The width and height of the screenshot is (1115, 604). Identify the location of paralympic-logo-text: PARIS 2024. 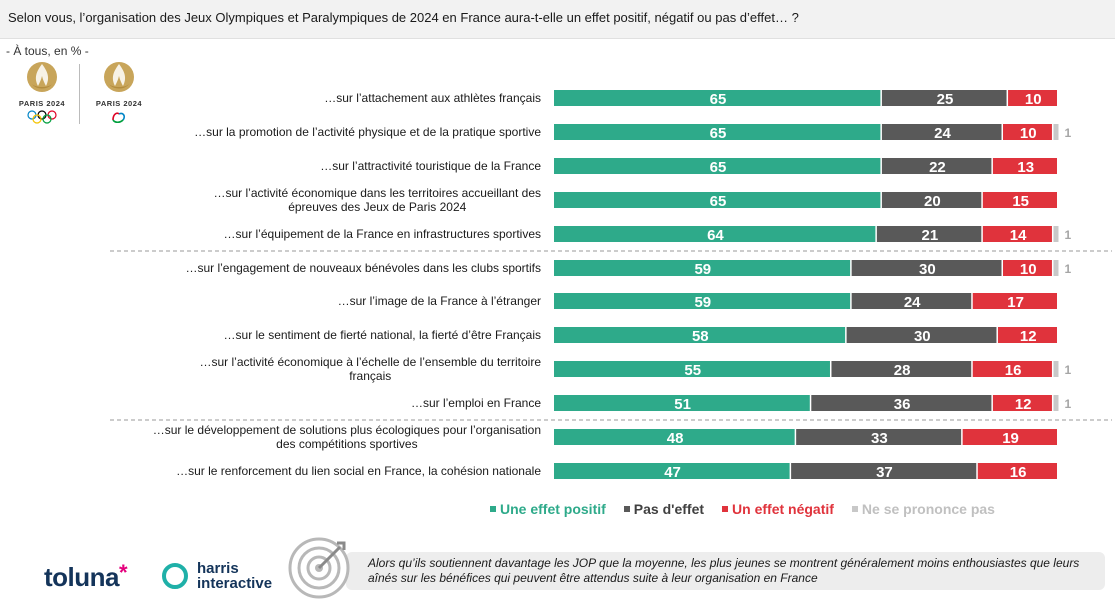
(119, 103).